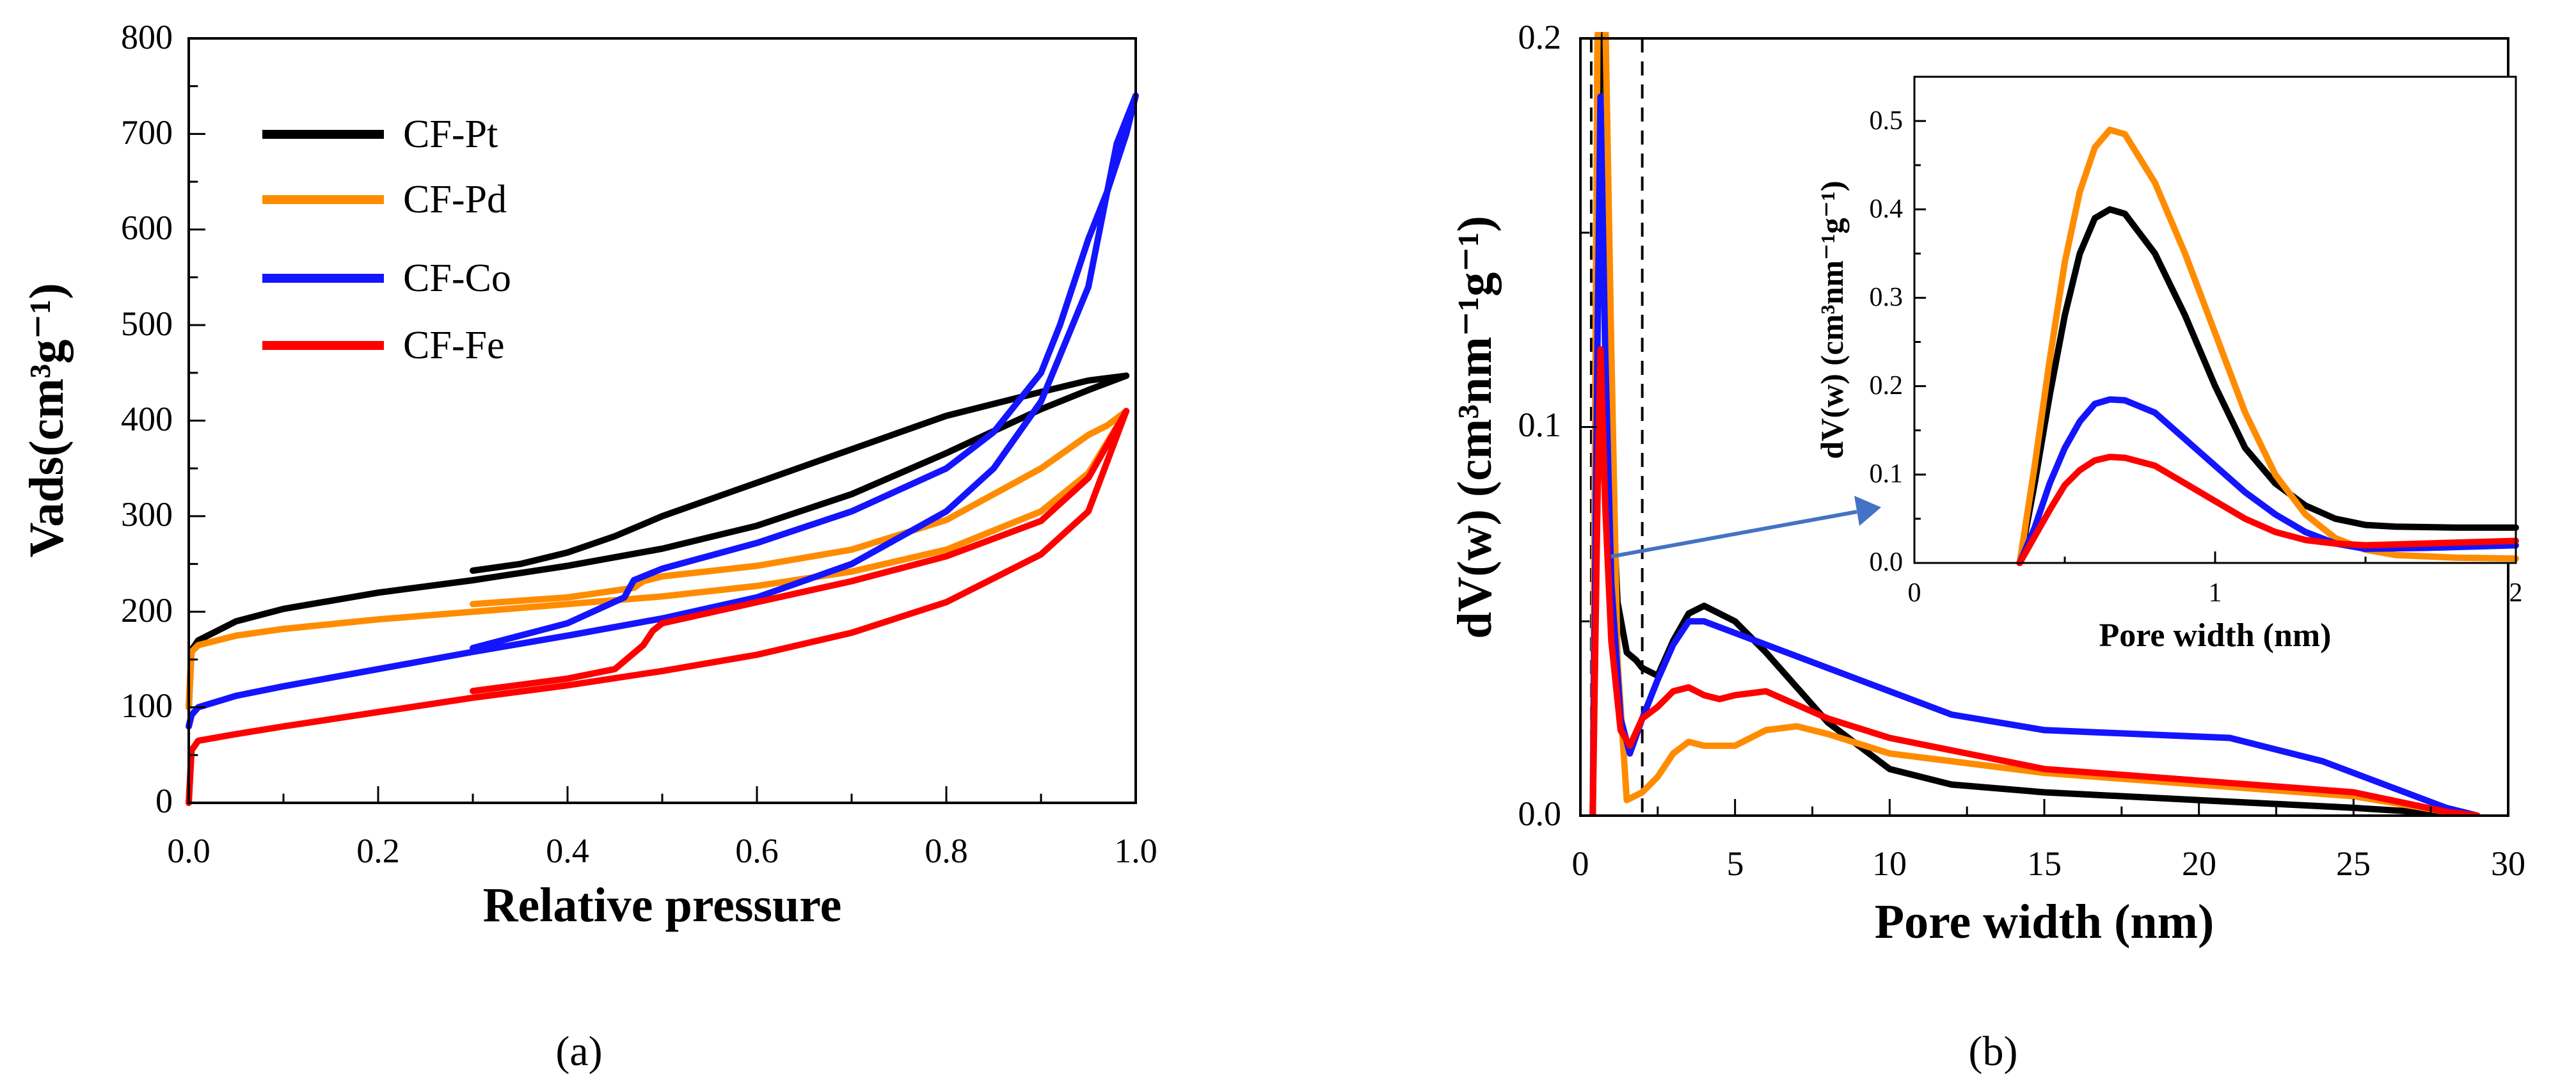 The width and height of the screenshot is (2576, 1092). I want to click on pointer-arrow, so click(1746, 527).